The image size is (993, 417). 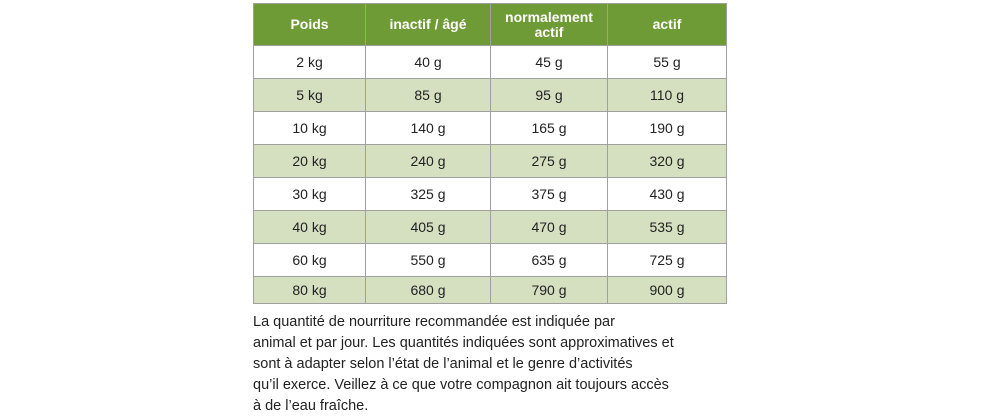 I want to click on header-cell: Poids, so click(x=309, y=24).